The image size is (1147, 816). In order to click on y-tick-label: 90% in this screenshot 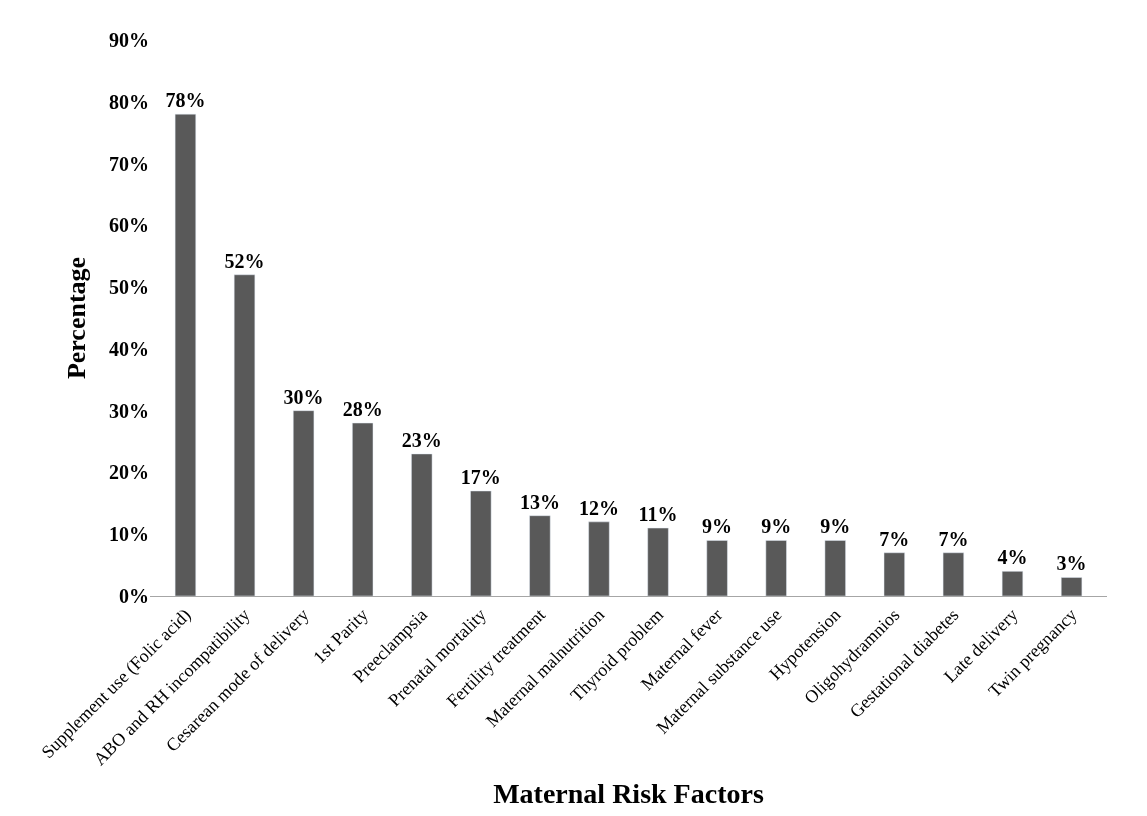, I will do `click(129, 40)`.